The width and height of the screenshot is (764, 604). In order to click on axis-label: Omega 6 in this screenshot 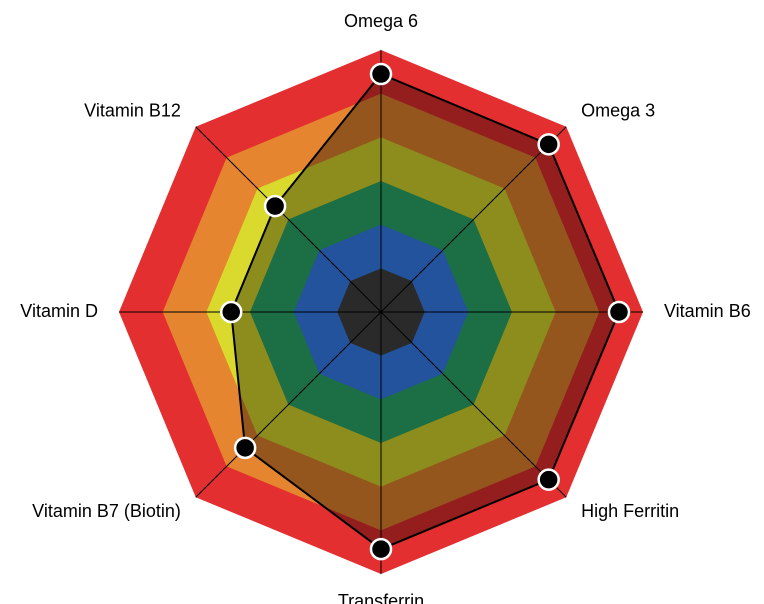, I will do `click(381, 21)`.